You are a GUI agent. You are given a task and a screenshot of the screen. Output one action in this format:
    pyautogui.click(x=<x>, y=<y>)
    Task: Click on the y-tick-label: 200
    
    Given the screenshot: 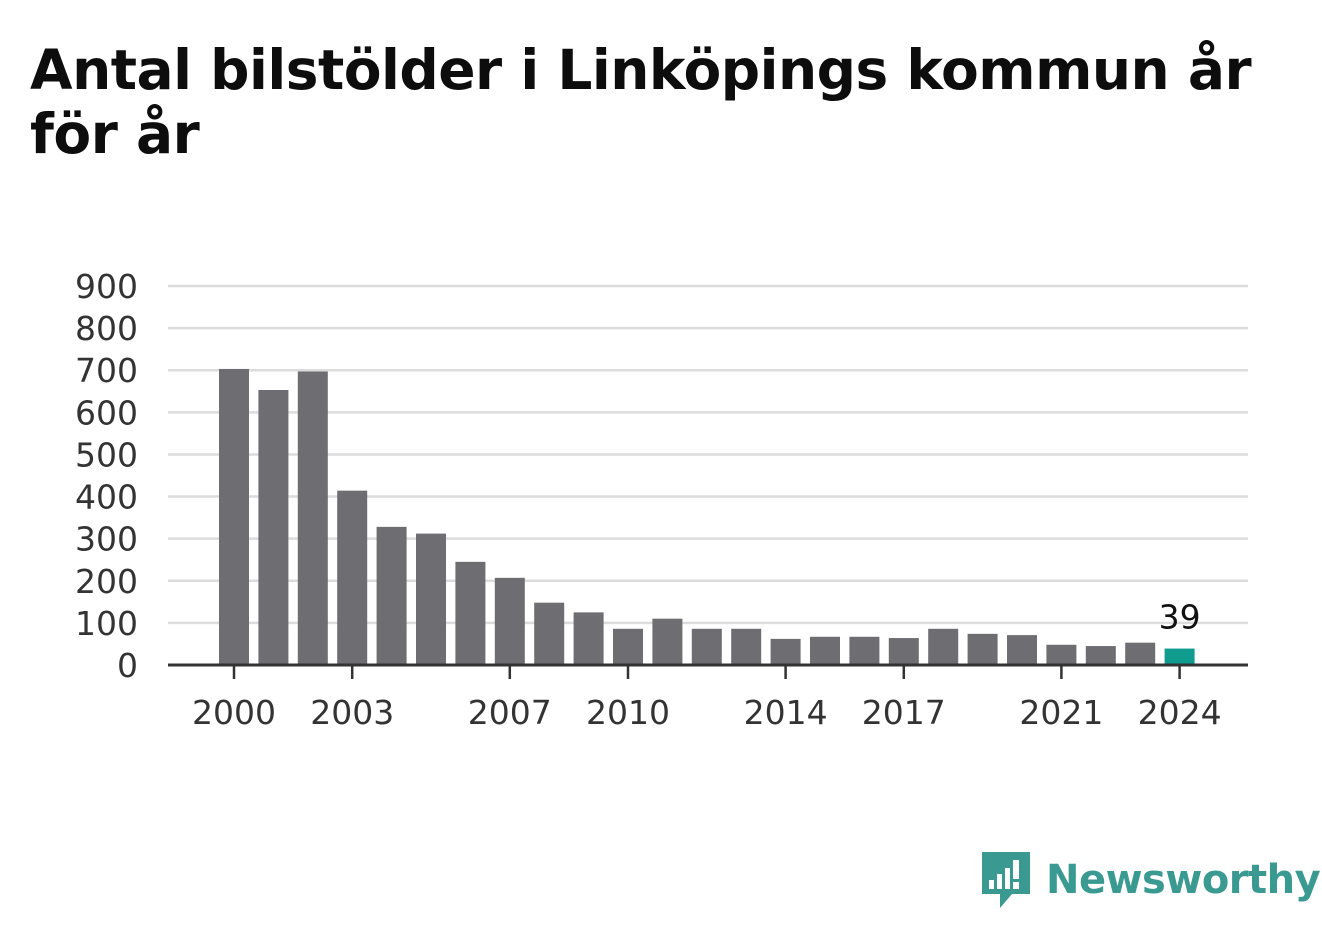 What is the action you would take?
    pyautogui.click(x=106, y=581)
    